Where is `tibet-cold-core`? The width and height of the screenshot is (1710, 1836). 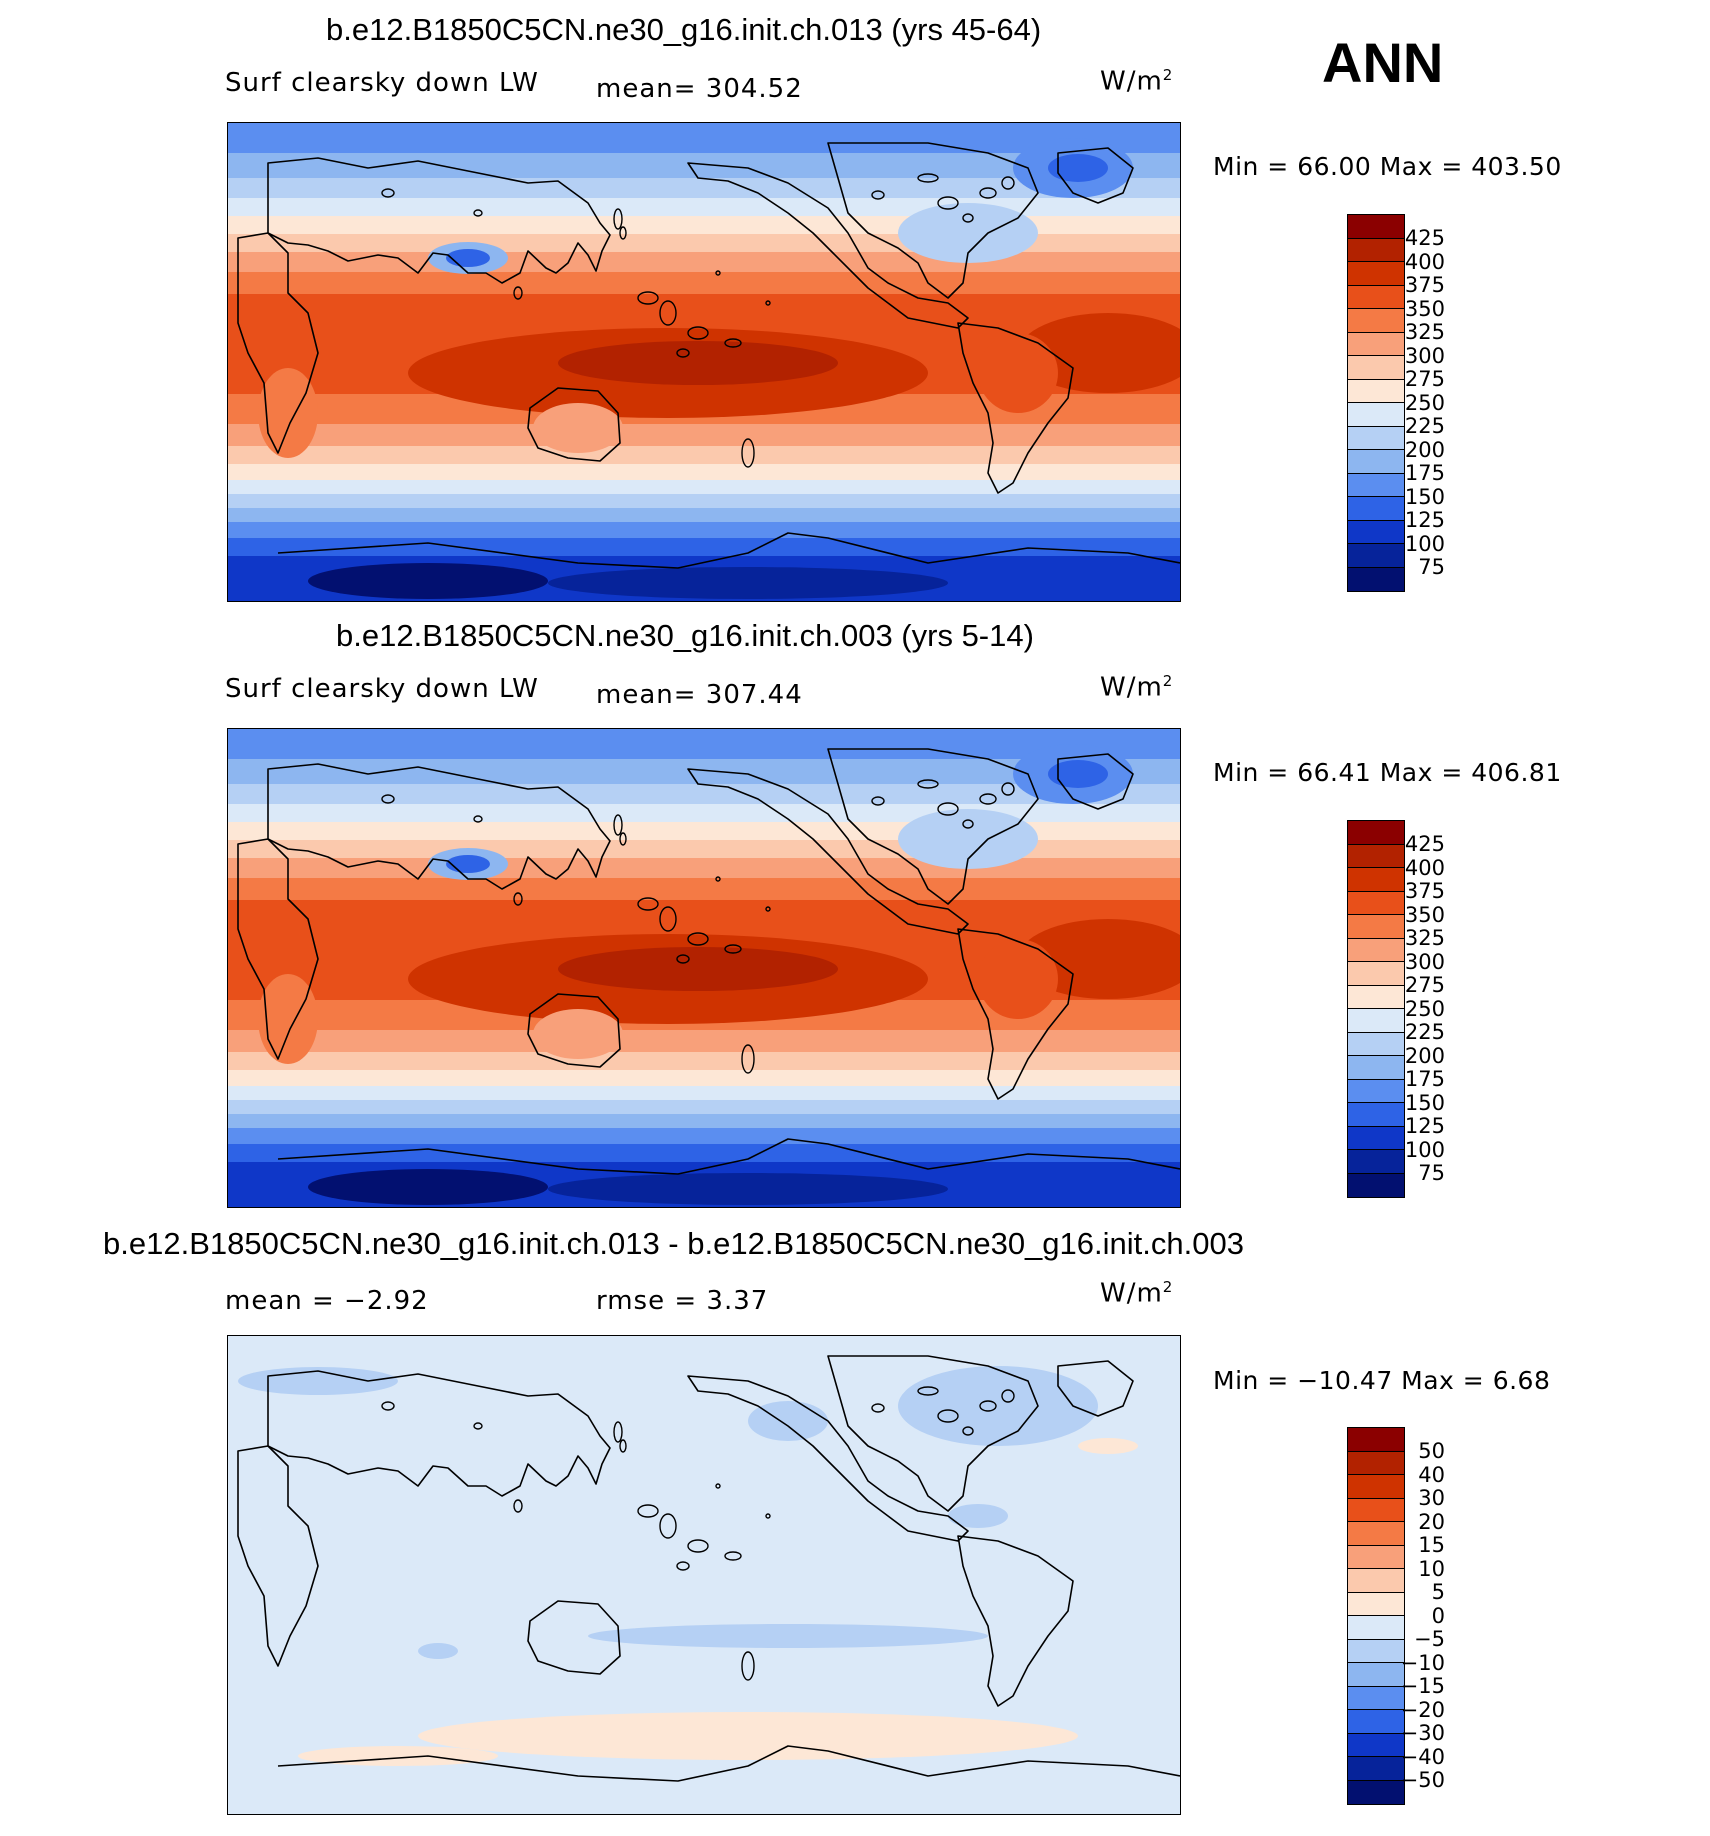
tibet-cold-core is located at coordinates (468, 864).